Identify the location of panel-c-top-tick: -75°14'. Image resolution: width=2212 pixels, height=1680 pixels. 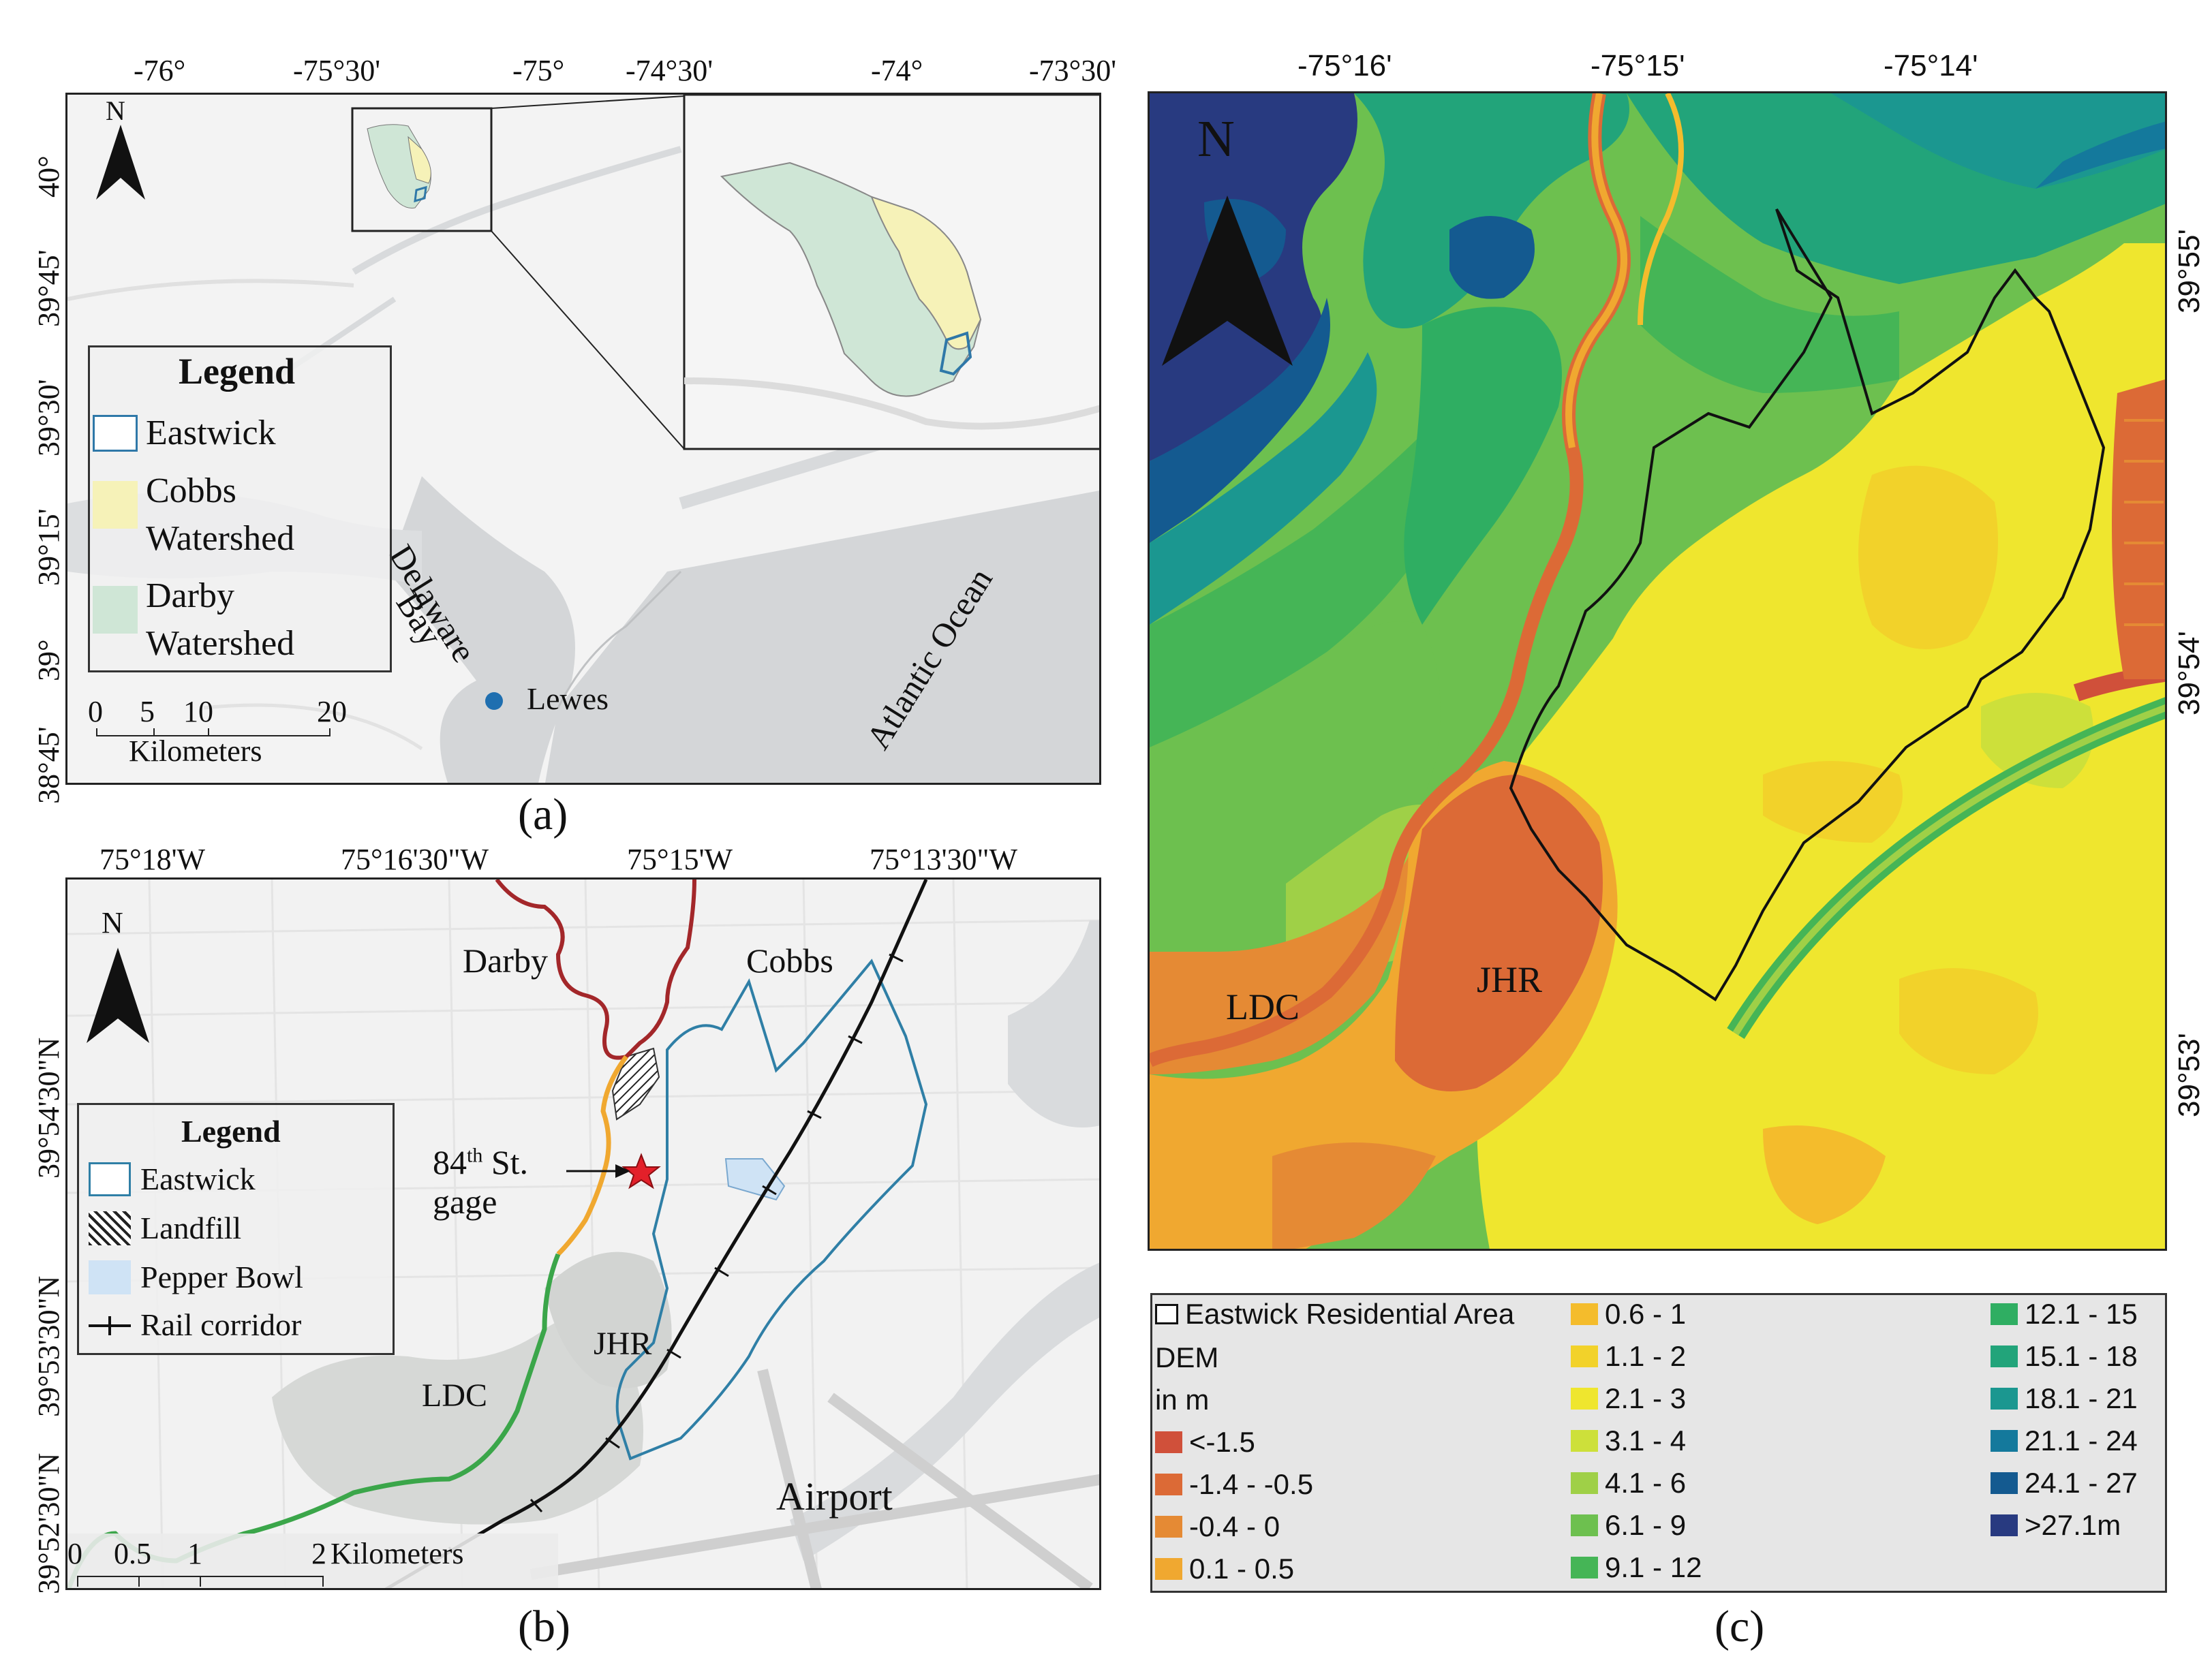
(1931, 65).